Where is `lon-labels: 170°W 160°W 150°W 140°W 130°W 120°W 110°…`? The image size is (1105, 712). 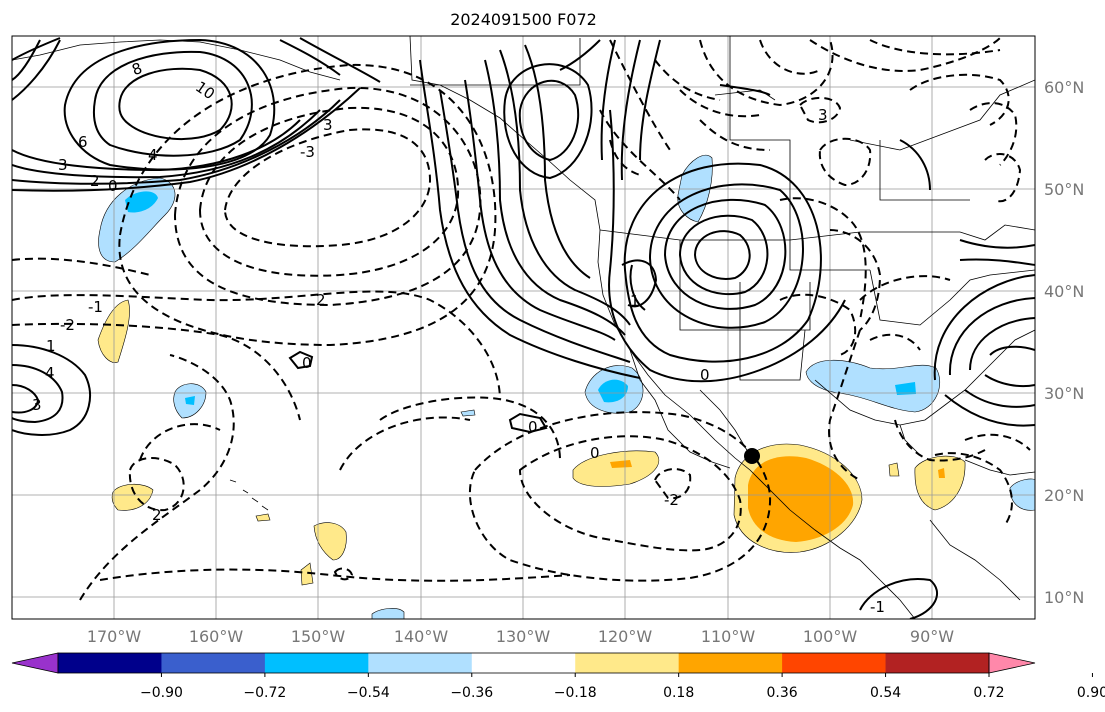 lon-labels: 170°W 160°W 150°W 140°W 130°W 120°W 110°… is located at coordinates (520, 636).